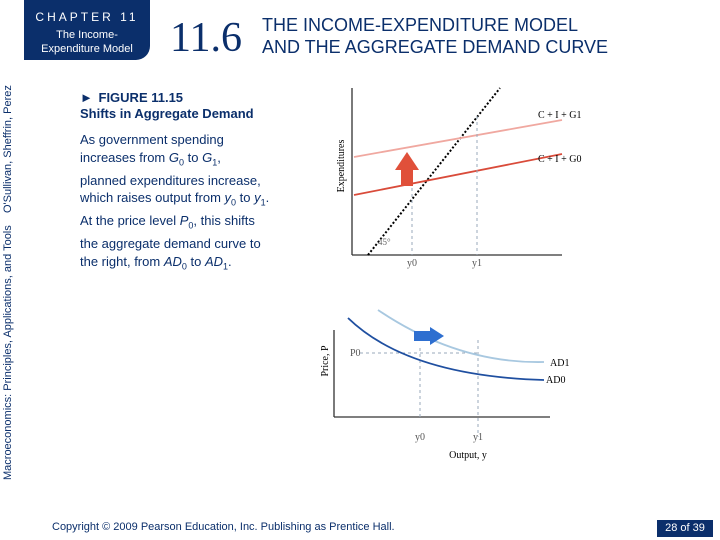 The image size is (720, 540). I want to click on shift-right-arrow, so click(429, 336).